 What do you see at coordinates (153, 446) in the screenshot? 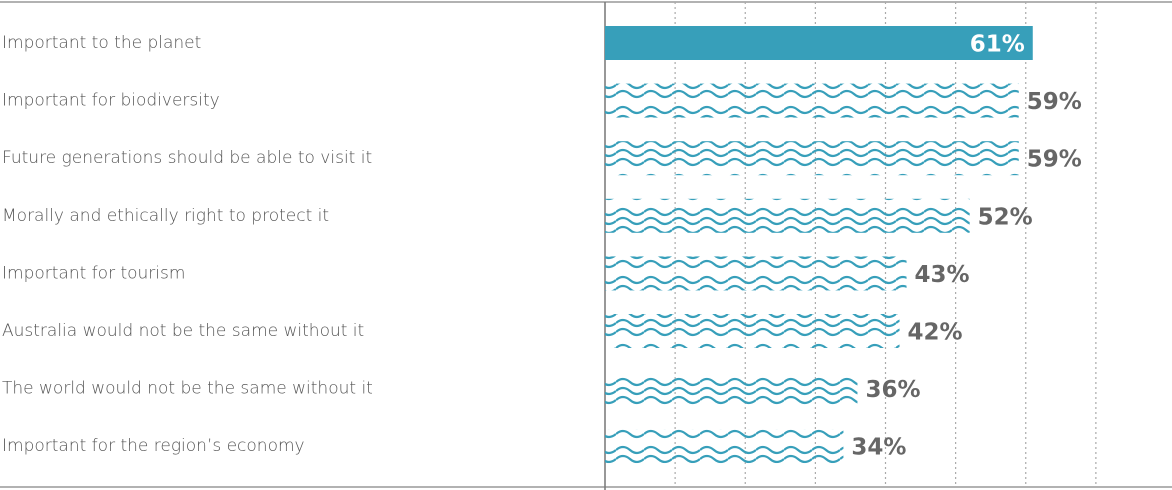
I see `category-label: Important for the region’s economy` at bounding box center [153, 446].